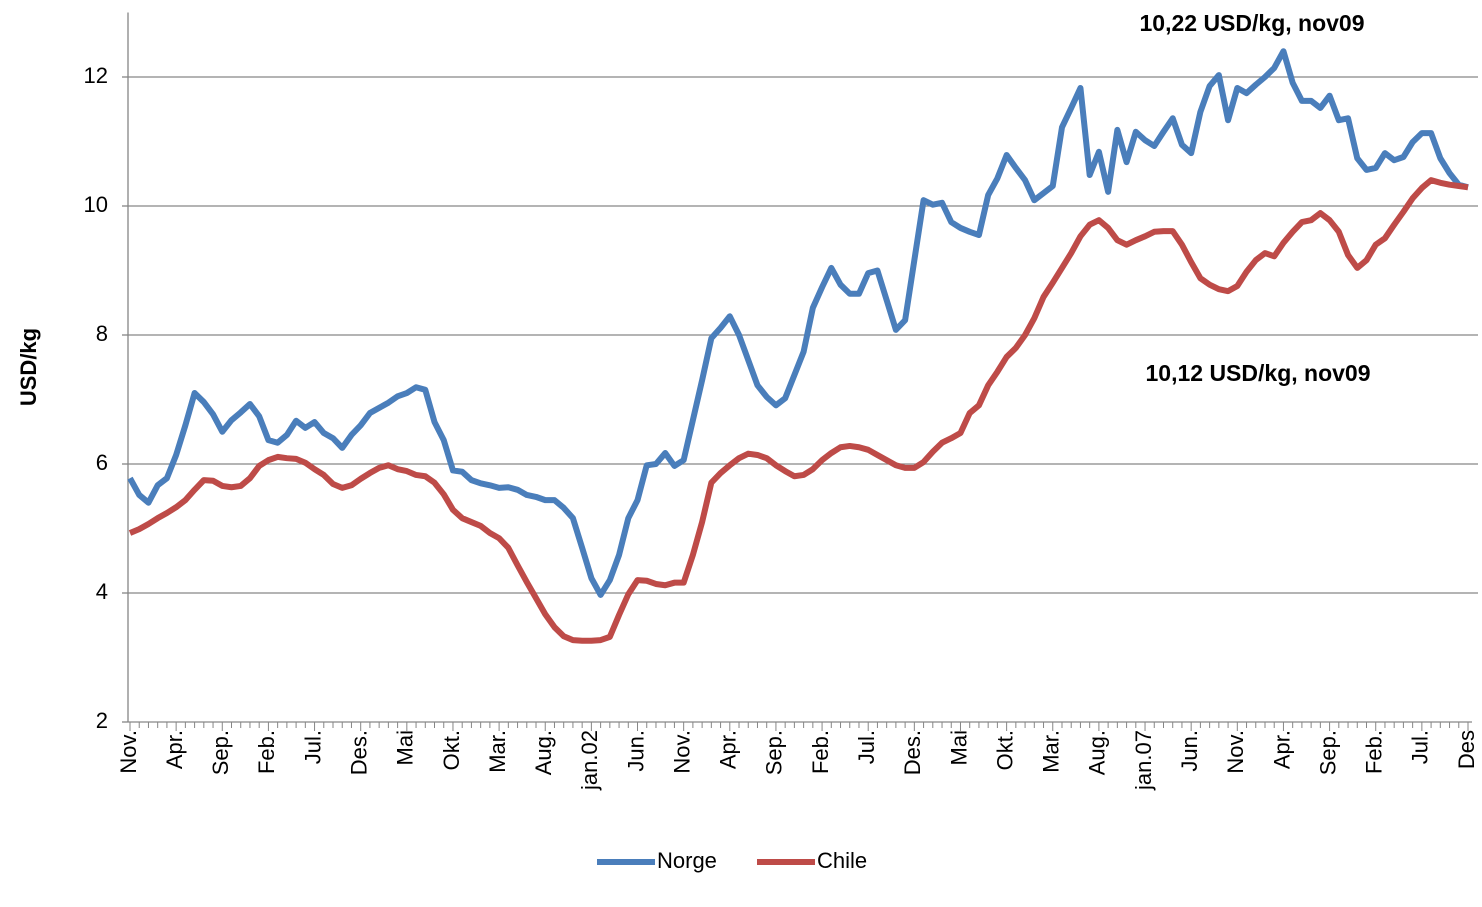 The height and width of the screenshot is (907, 1482). What do you see at coordinates (28, 367) in the screenshot?
I see `y-axis-label: USD/kg` at bounding box center [28, 367].